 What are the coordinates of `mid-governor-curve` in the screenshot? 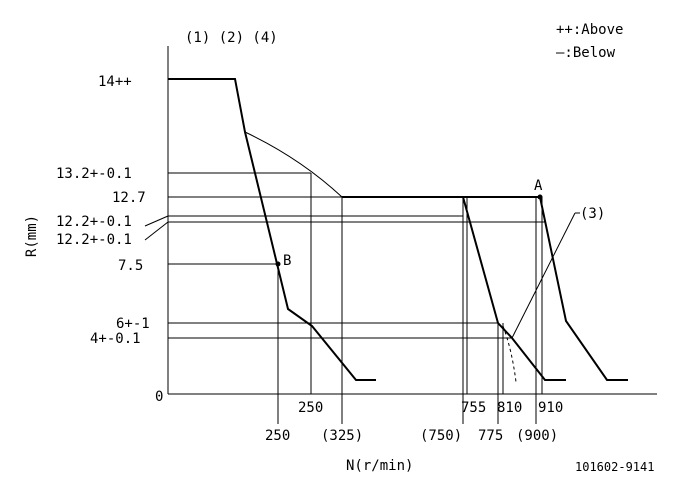 It's located at (514, 288).